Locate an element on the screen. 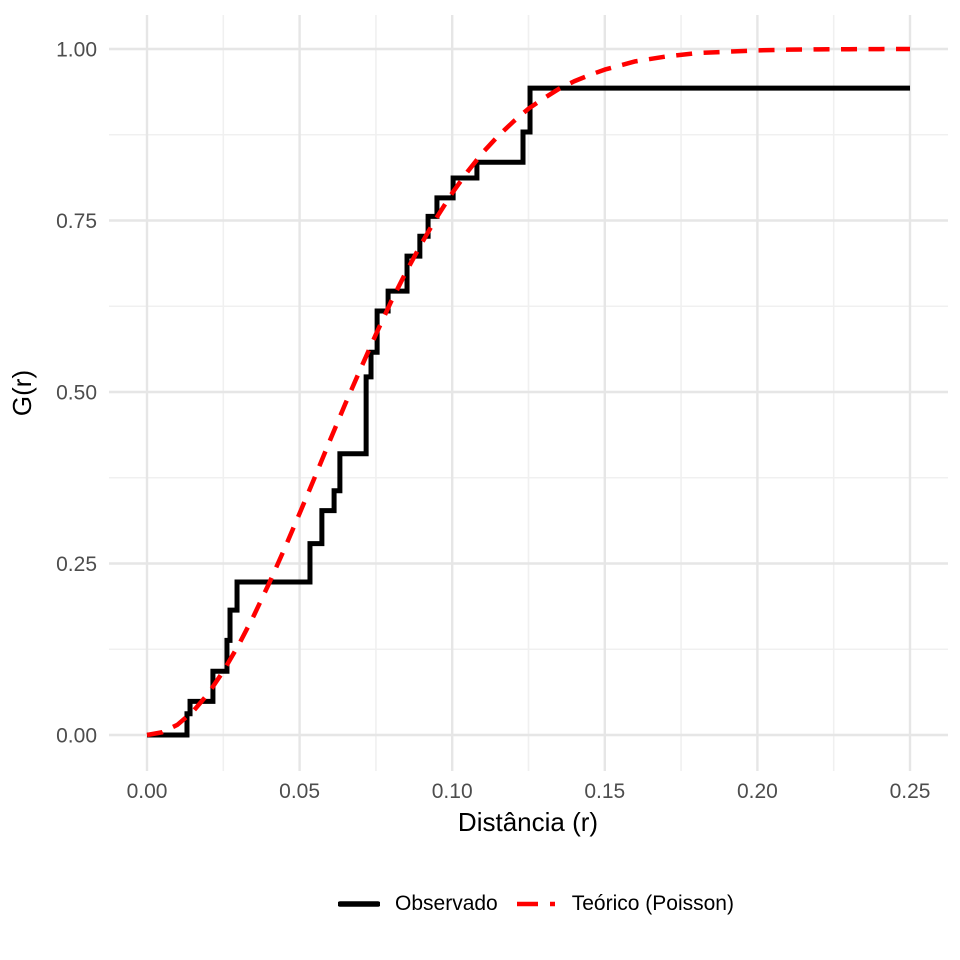 The height and width of the screenshot is (960, 960). y-axis-title: G(r) is located at coordinates (22, 393).